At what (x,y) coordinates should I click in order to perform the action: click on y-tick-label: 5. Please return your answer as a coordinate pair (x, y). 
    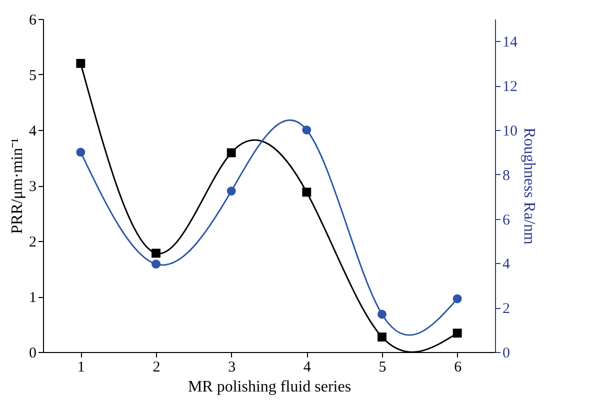
    Looking at the image, I should click on (32, 76).